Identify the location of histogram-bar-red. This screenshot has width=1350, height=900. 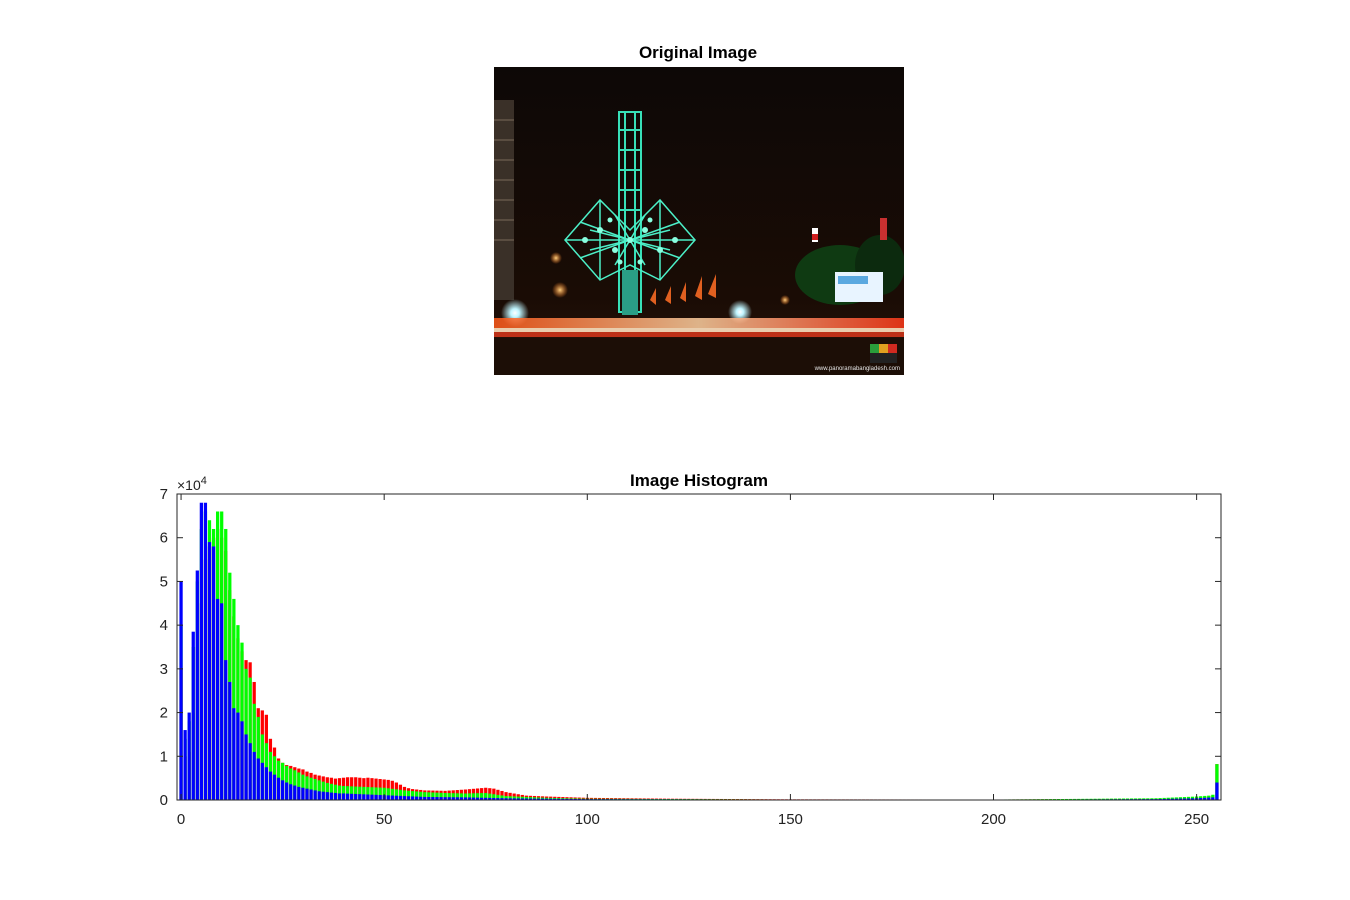
(506, 796).